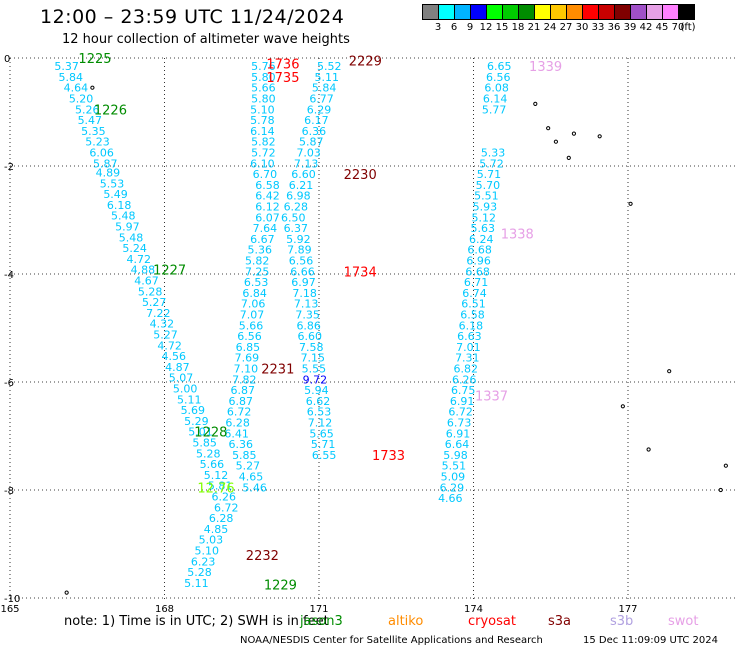  Describe the element at coordinates (215, 488) in the screenshot. I see `pass-time-label: 12.76` at that location.